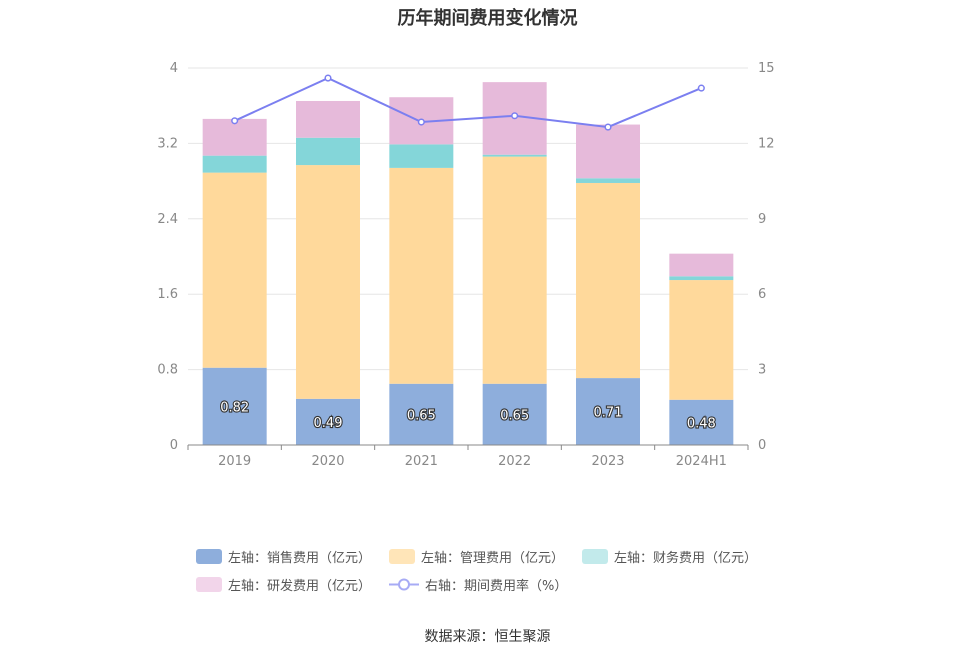 The width and height of the screenshot is (975, 658). What do you see at coordinates (167, 143) in the screenshot?
I see `y-left-tick-label: 3.2` at bounding box center [167, 143].